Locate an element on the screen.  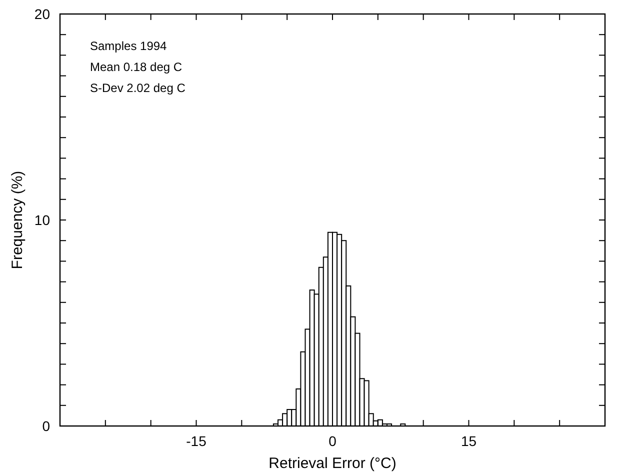
y-axis-title: Frequency (%) is located at coordinates (17, 220).